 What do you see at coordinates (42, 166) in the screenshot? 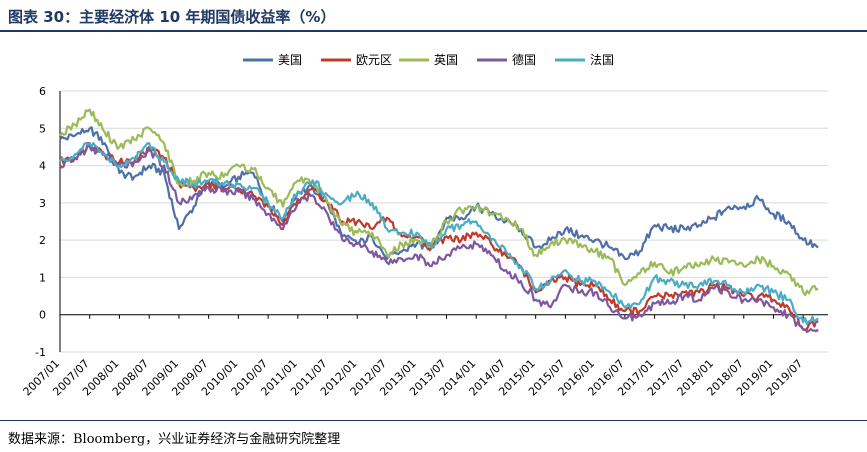
I see `y-tick-label: 4` at bounding box center [42, 166].